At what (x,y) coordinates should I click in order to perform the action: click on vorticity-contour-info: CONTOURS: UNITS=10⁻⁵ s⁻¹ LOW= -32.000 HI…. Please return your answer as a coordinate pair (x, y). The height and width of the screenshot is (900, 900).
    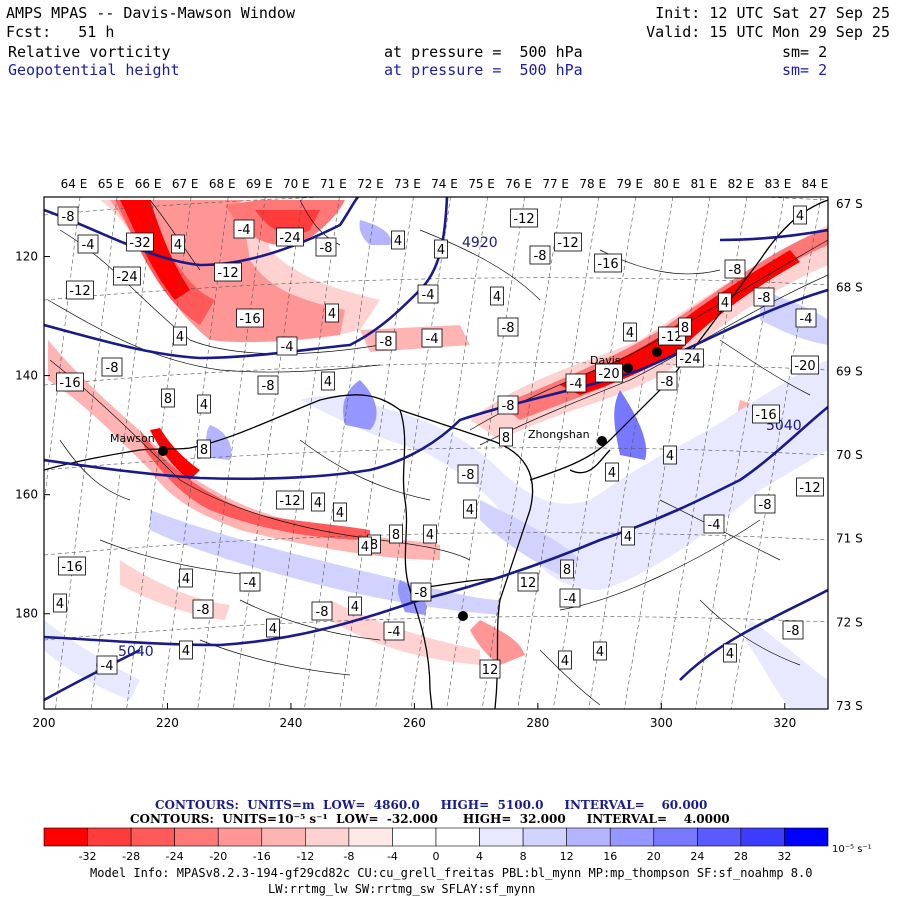
    Looking at the image, I should click on (430, 819).